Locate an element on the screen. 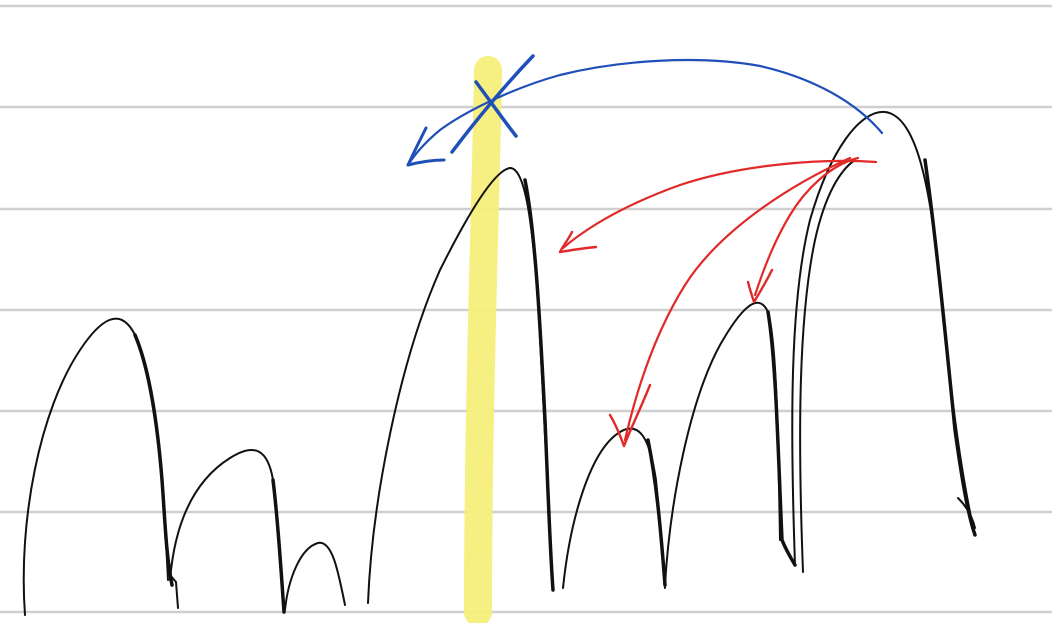 The image size is (1052, 623). blue-arc-arrow is located at coordinates (646, 111).